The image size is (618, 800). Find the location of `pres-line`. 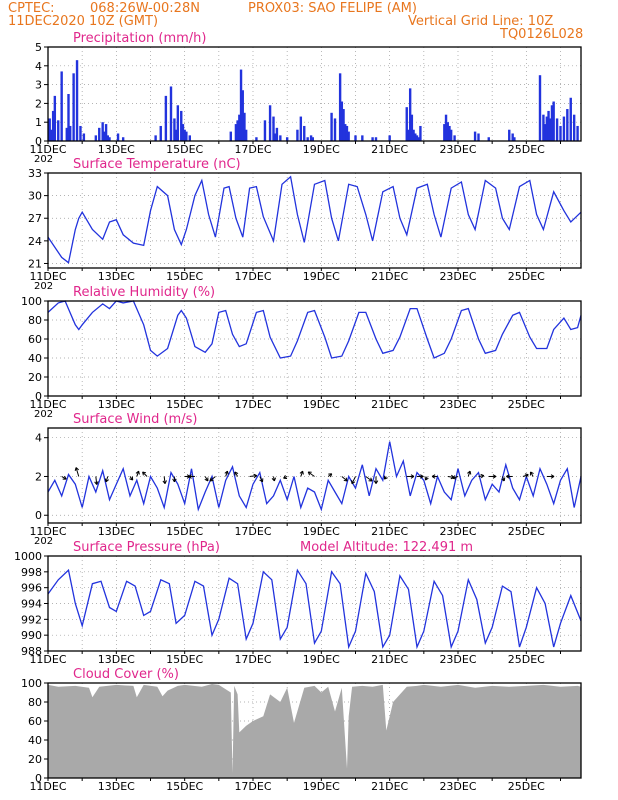

pres-line is located at coordinates (314, 609).